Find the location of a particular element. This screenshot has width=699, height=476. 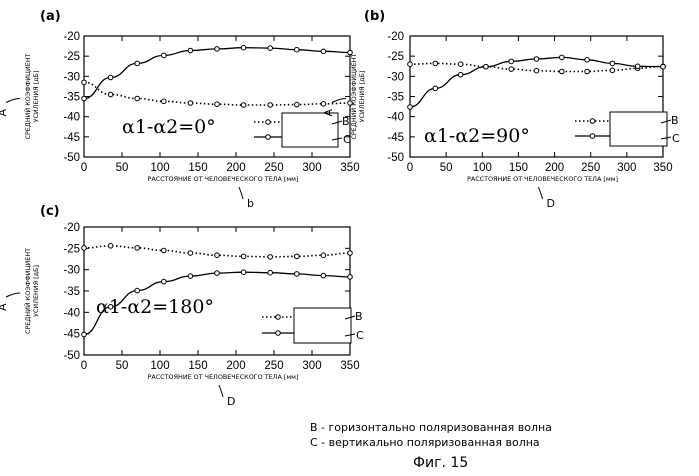

panel-label: (a) is located at coordinates (50, 16).